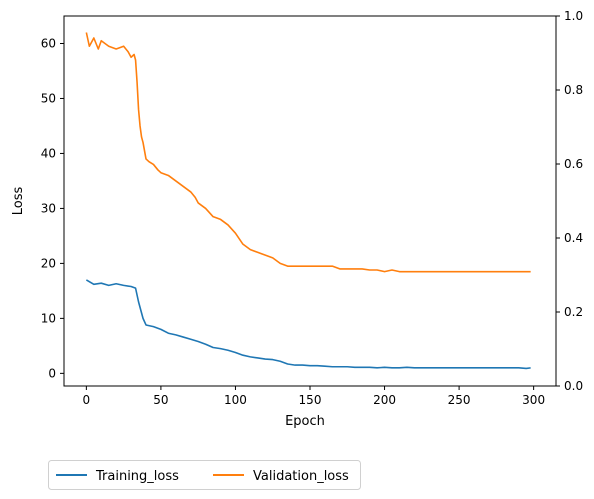  I want to click on x-tick-label: 0, so click(87, 400).